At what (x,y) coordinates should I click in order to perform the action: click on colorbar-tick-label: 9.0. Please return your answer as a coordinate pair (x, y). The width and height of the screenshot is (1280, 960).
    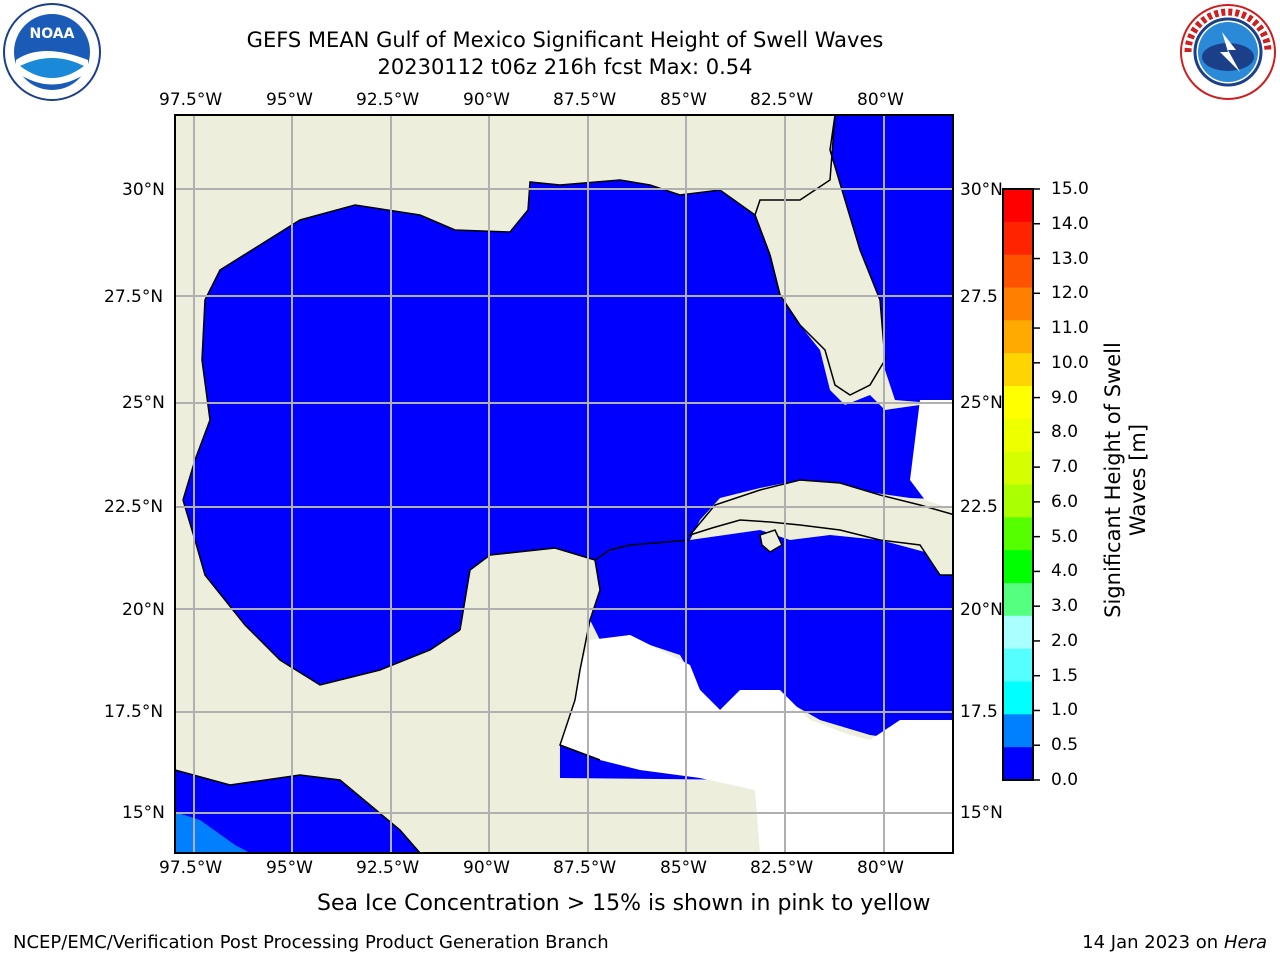
    Looking at the image, I should click on (1065, 397).